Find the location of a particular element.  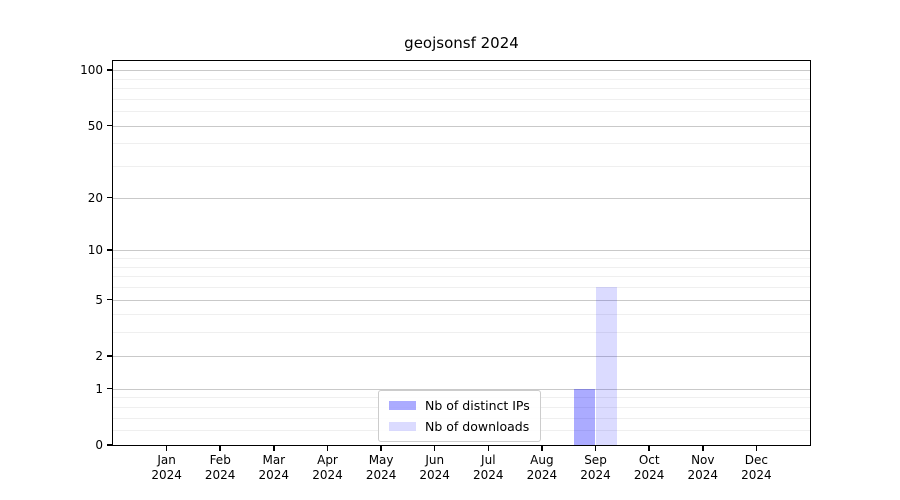

x-tick-label: Nov 2024 is located at coordinates (703, 468).